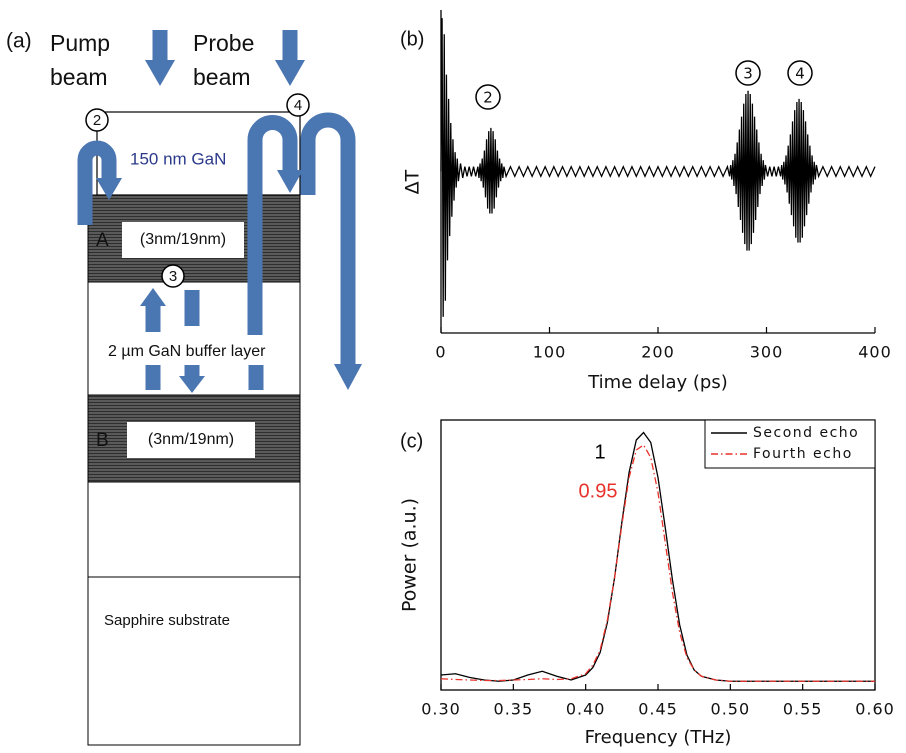  I want to click on x-tick-label: 0.30, so click(441, 709).